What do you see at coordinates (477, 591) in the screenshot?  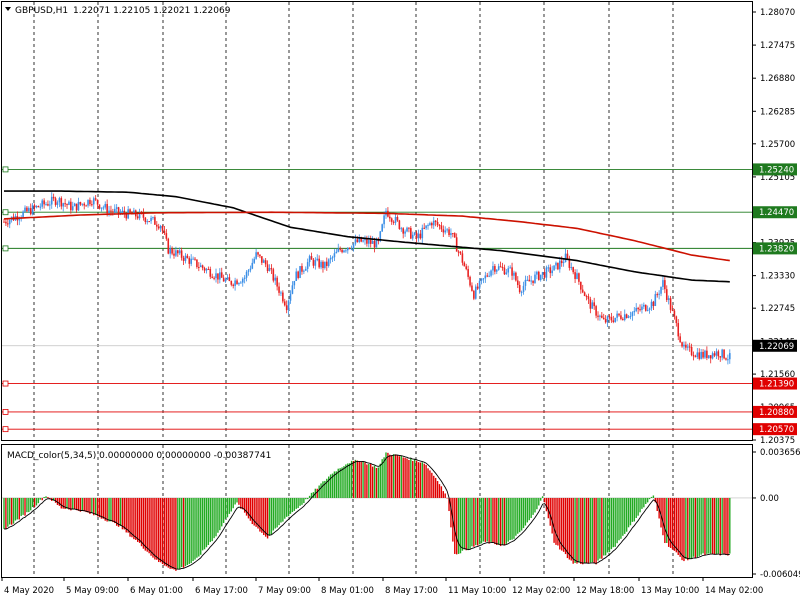 I see `time-tick-label: 11 May 10:00` at bounding box center [477, 591].